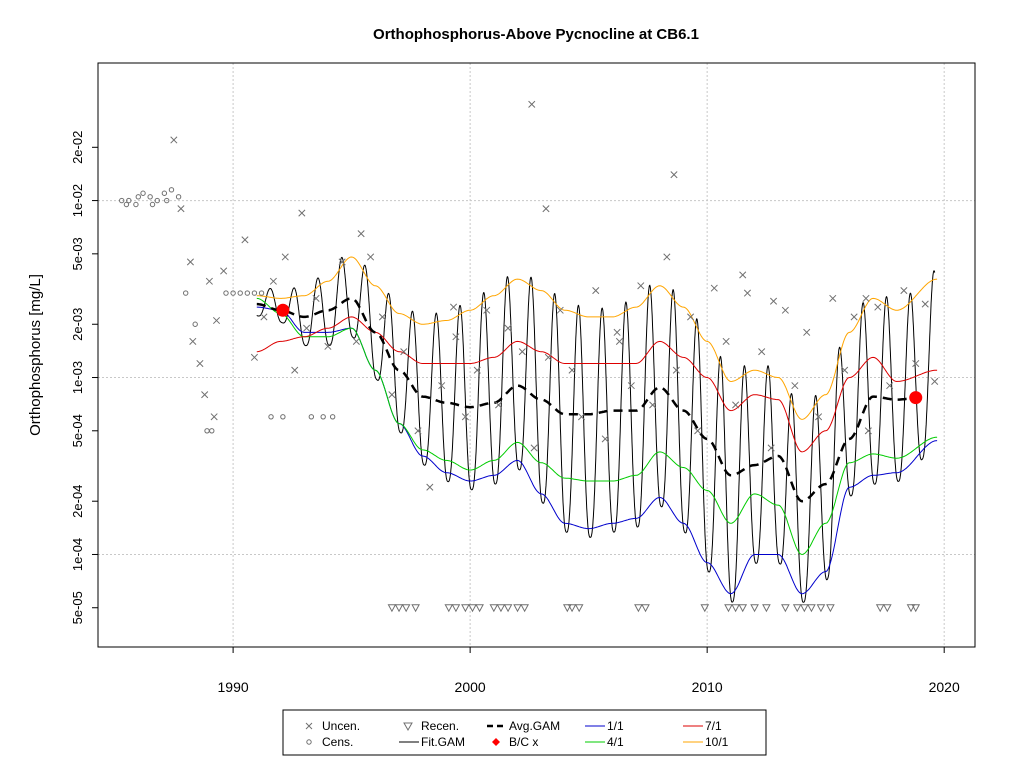 The height and width of the screenshot is (768, 1024). I want to click on legend-label: 4/1, so click(615, 742).